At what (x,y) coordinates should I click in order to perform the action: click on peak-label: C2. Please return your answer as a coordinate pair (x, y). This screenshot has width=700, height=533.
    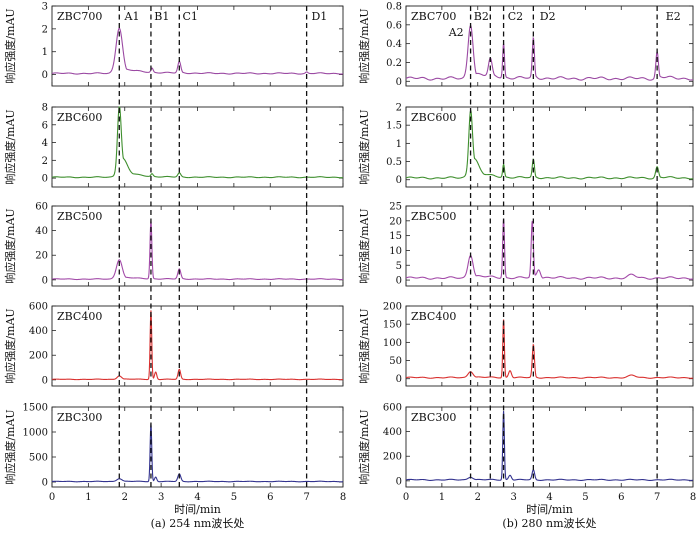
    Looking at the image, I should click on (515, 16).